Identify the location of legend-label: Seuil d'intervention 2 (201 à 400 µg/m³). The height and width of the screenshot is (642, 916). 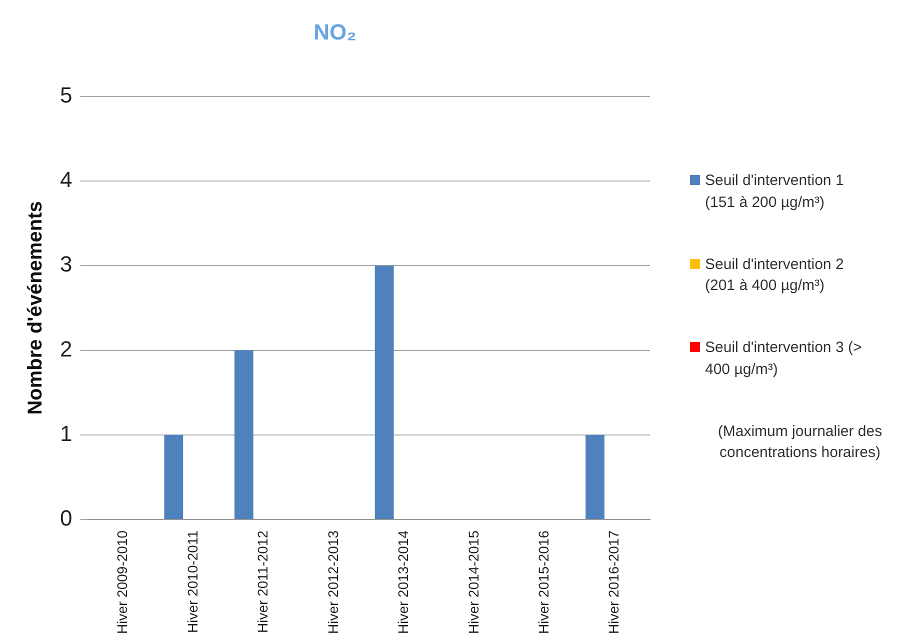
(775, 275).